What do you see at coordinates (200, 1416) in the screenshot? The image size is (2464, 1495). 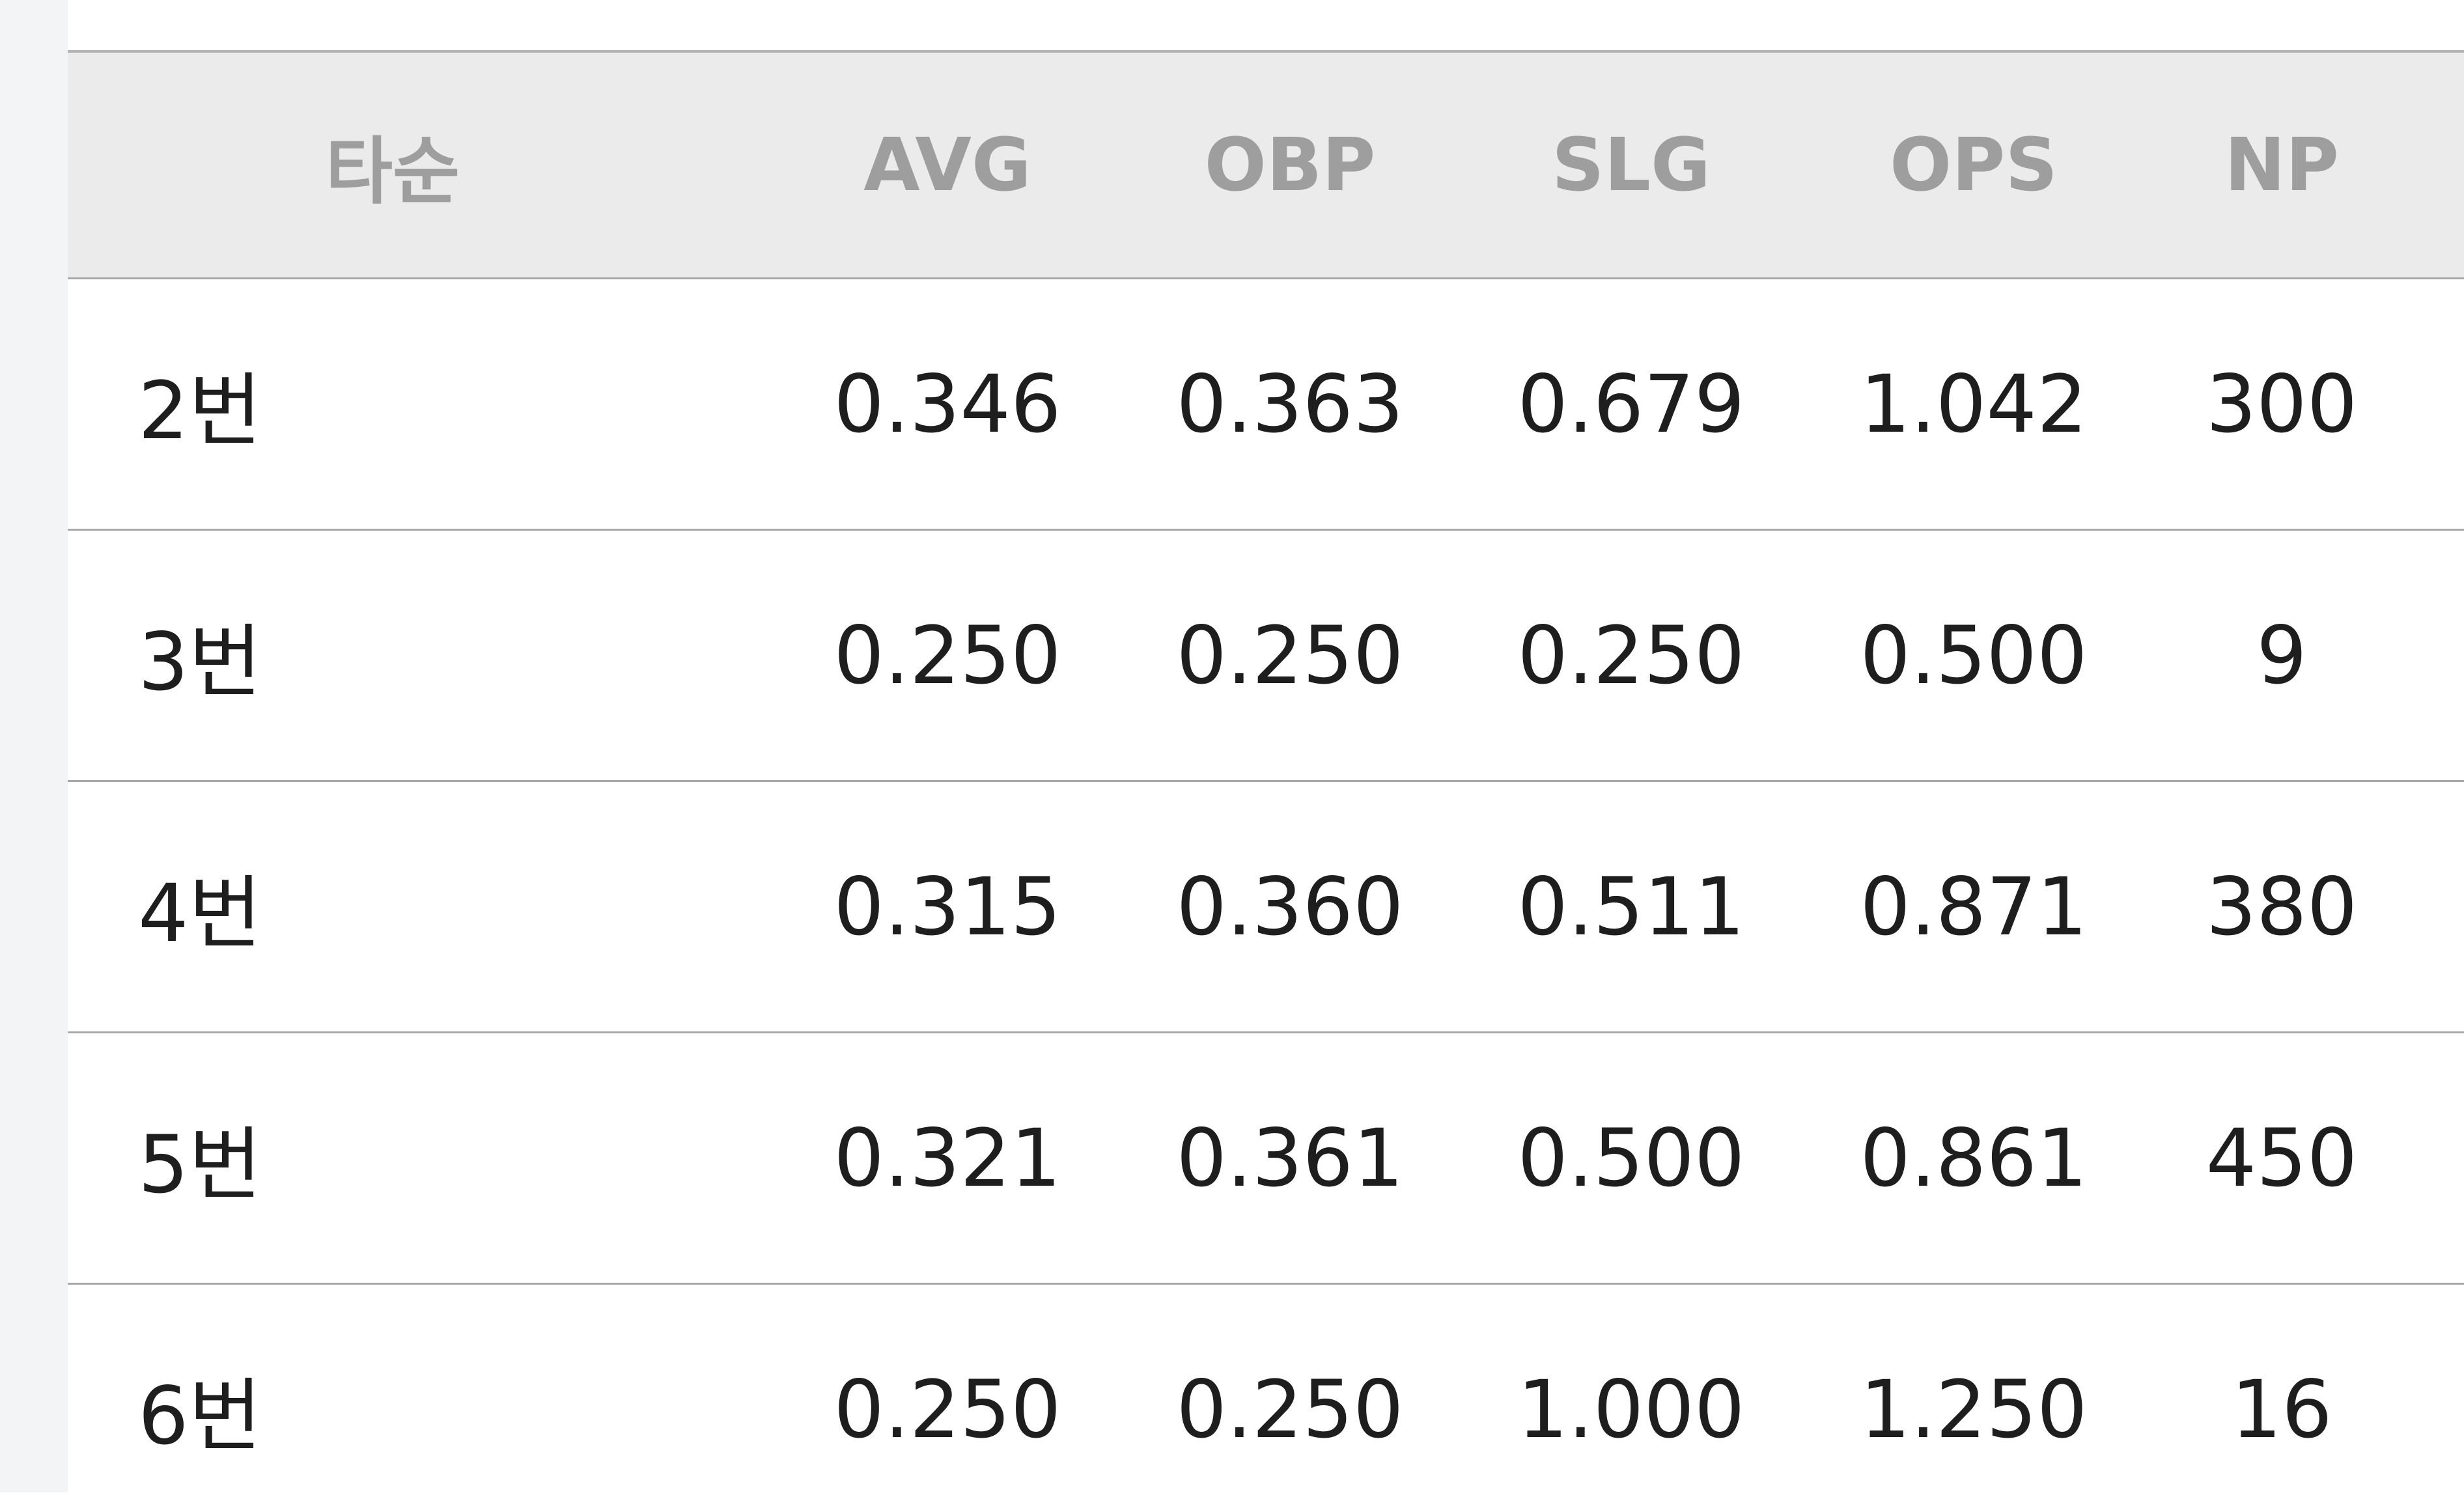 I see `row-label: 6번` at bounding box center [200, 1416].